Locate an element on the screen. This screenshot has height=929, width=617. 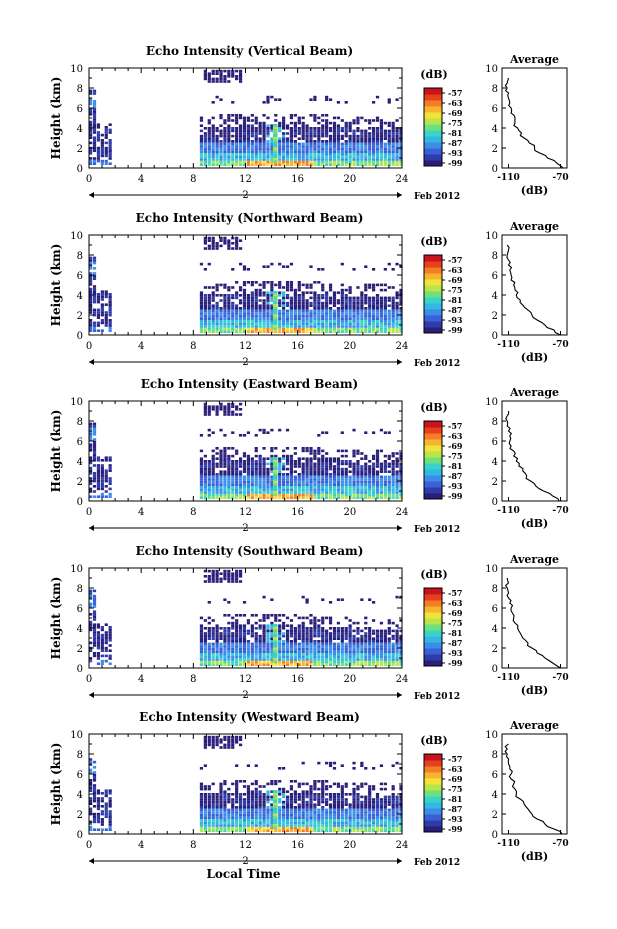
average-x-label: (dB) is located at coordinates (534, 690).